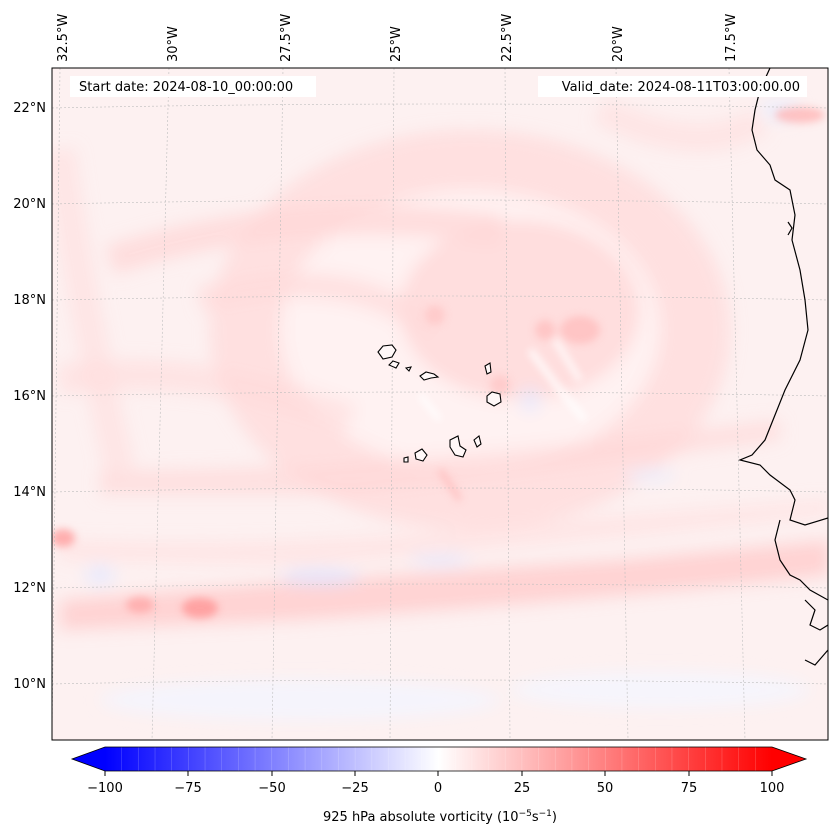  I want to click on lon-label-20: 20°W, so click(618, 44).